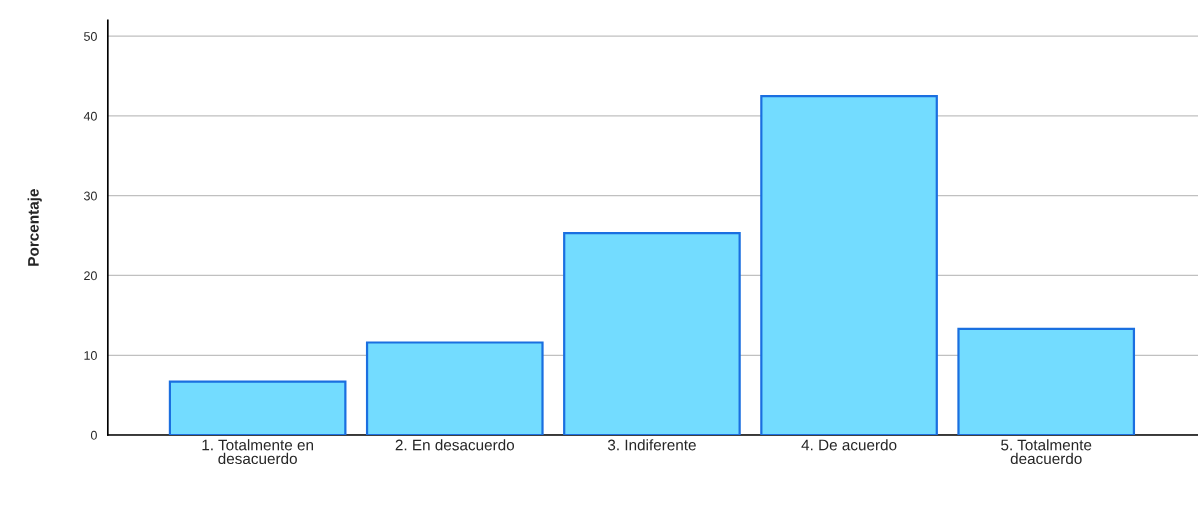 The image size is (1198, 507). What do you see at coordinates (90, 116) in the screenshot?
I see `y-tick-label: 40` at bounding box center [90, 116].